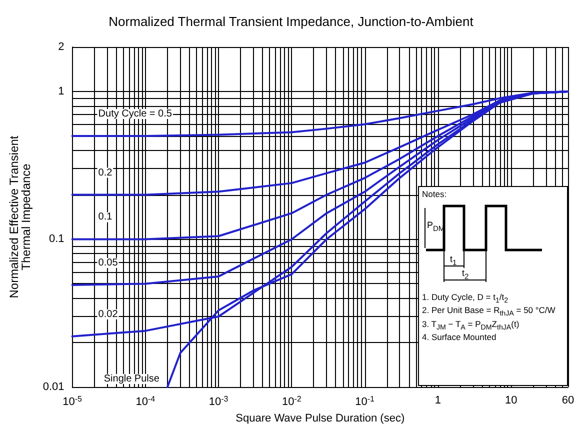  What do you see at coordinates (61, 91) in the screenshot?
I see `y-tick-label: 1` at bounding box center [61, 91].